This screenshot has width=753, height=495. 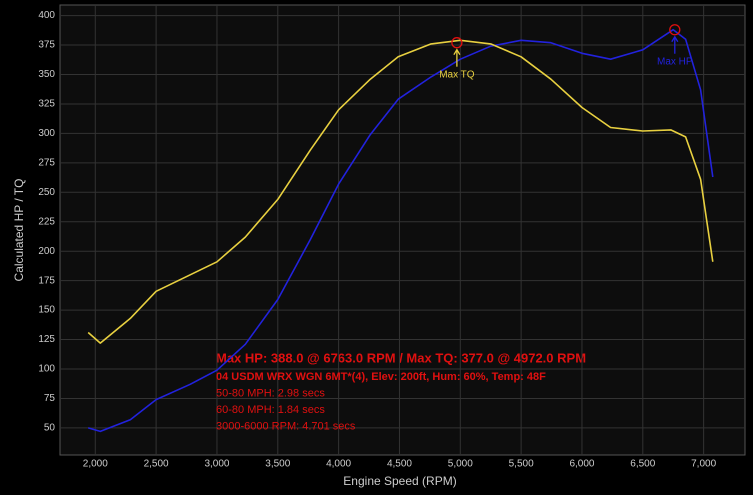 I want to click on x-tick-label: 3,000, so click(x=216, y=464).